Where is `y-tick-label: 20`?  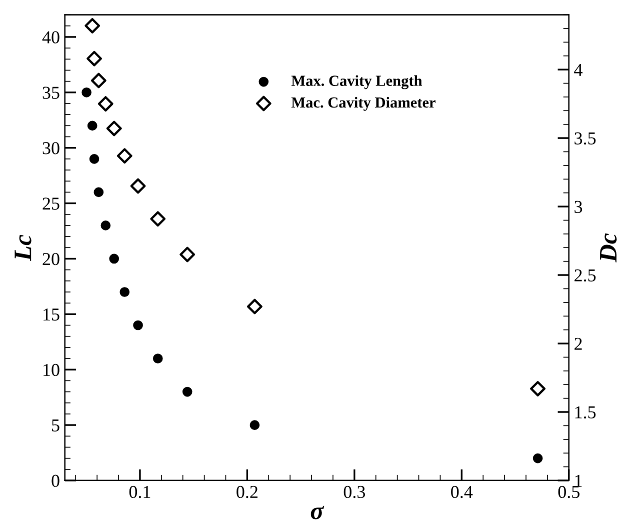 y-tick-label: 20 is located at coordinates (51, 259).